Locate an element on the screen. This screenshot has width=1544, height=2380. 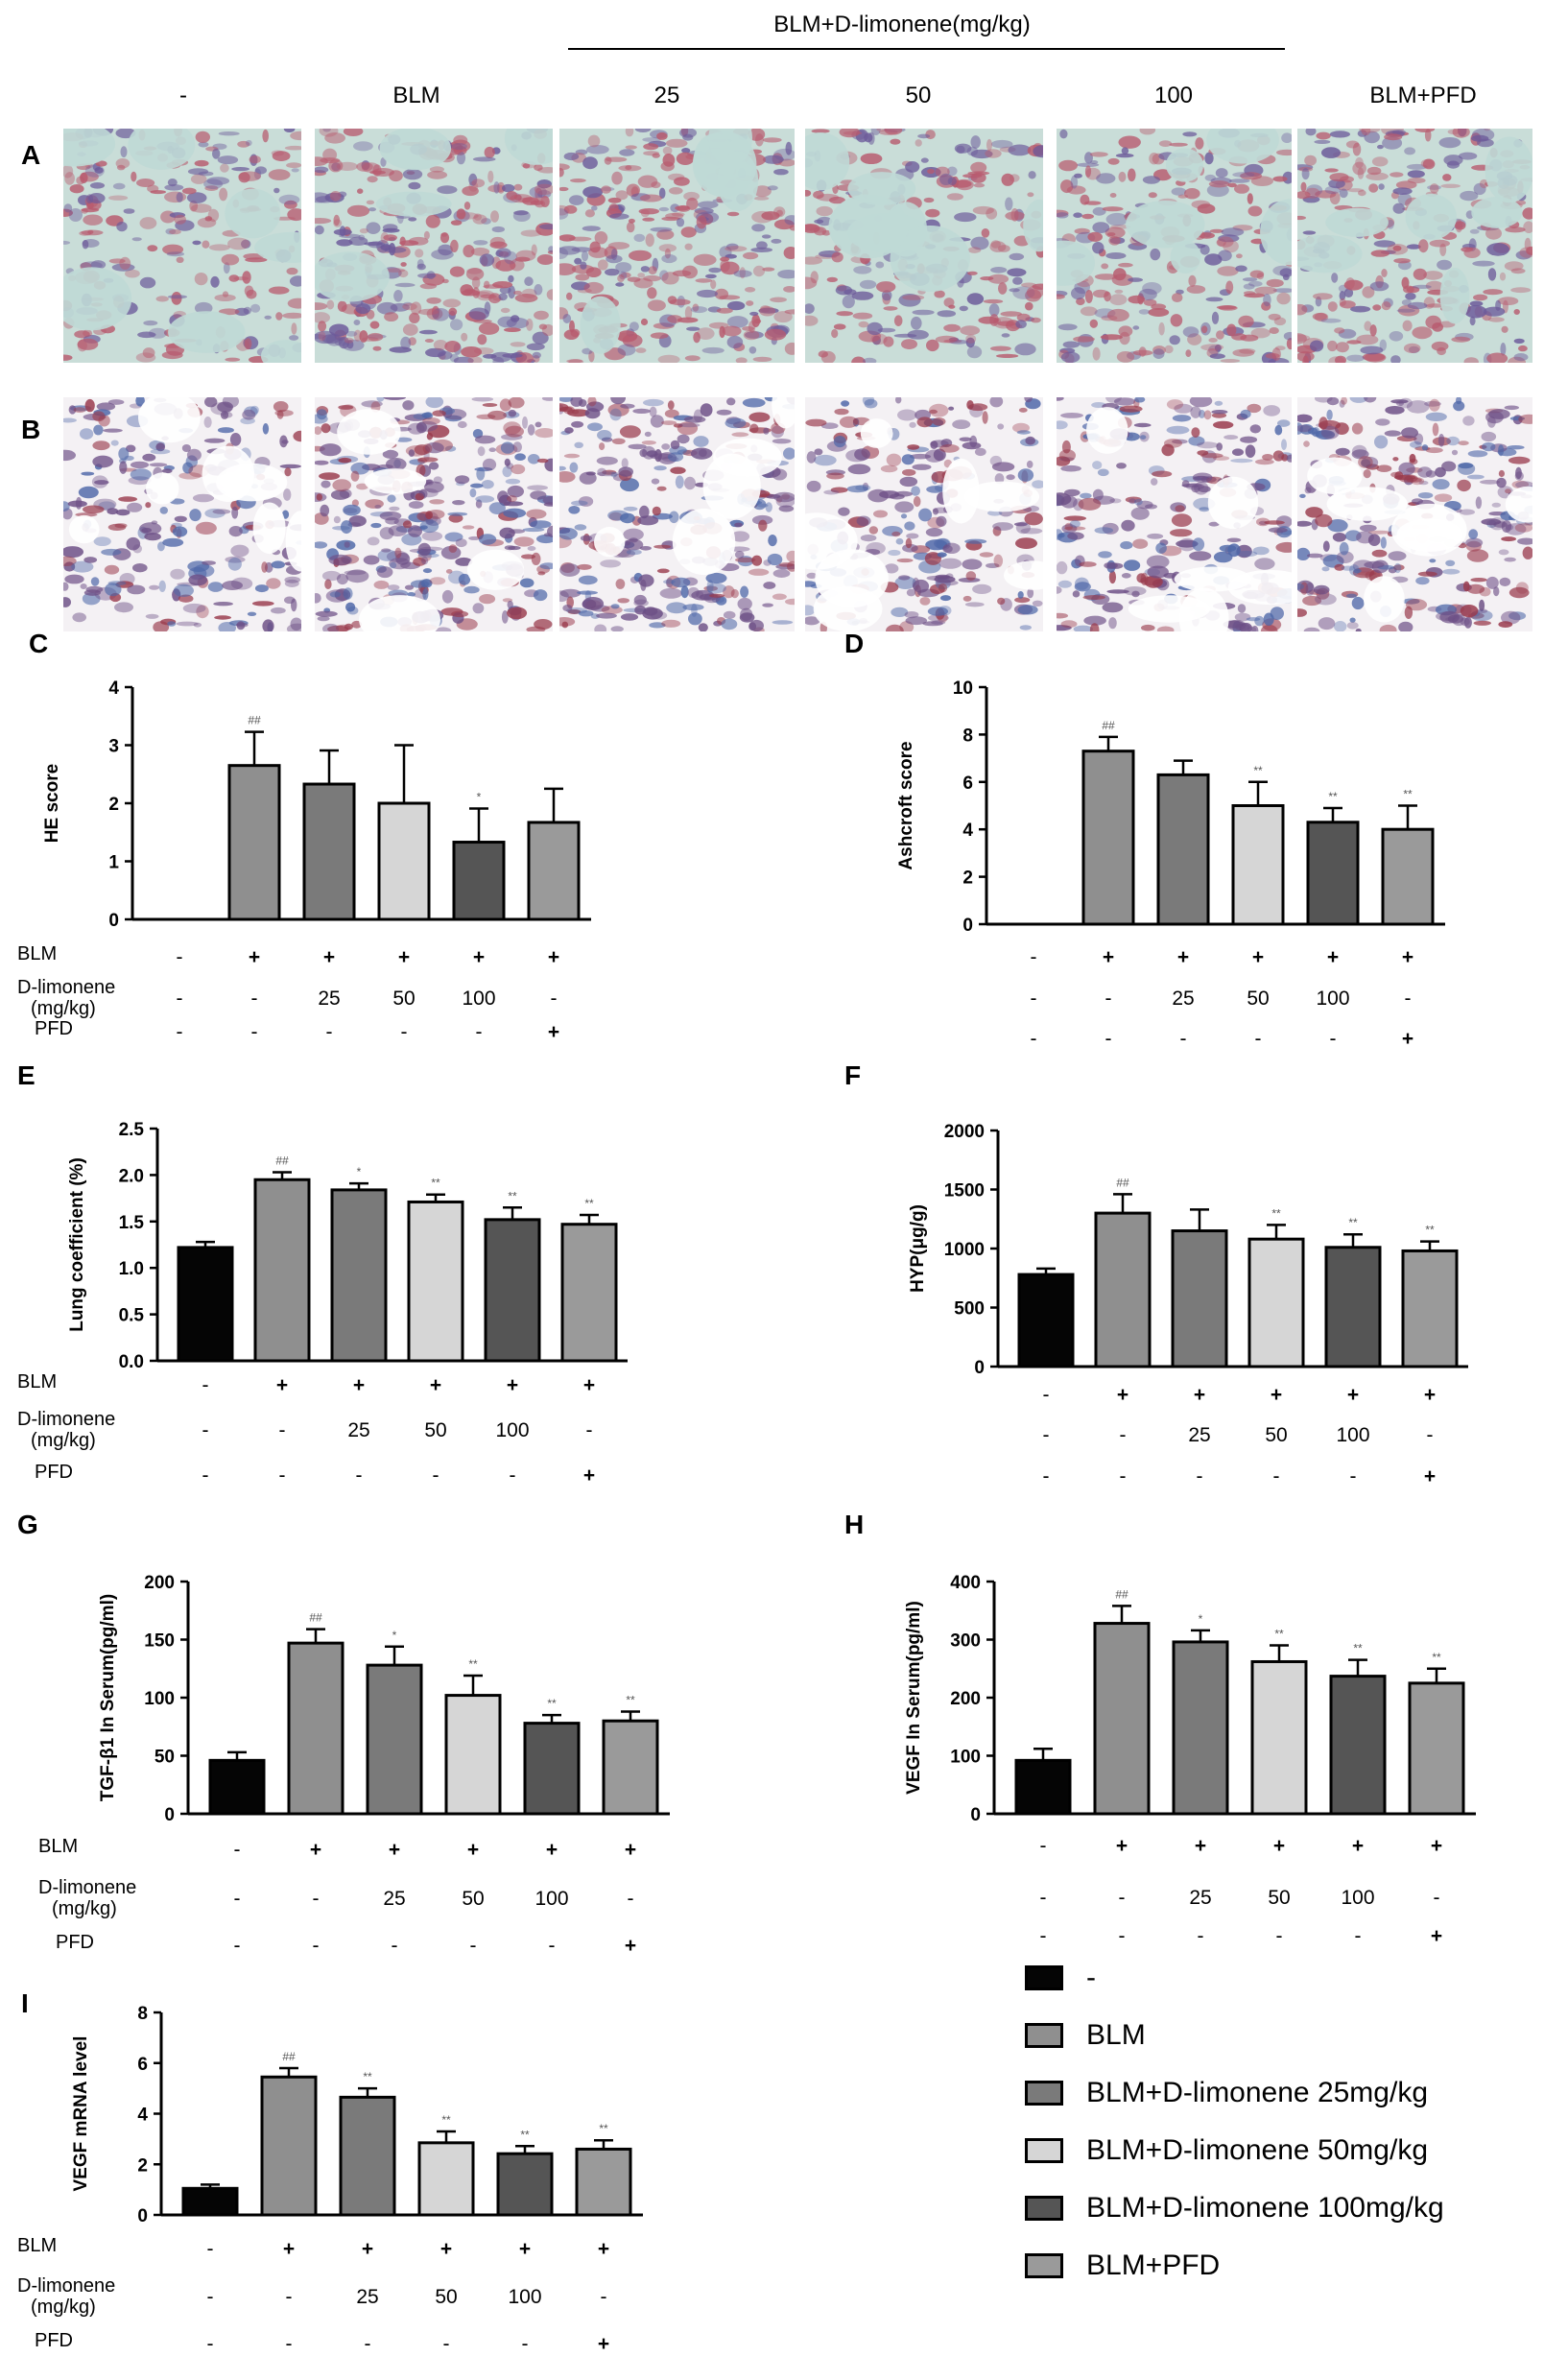
sig-mark-d-4: ** is located at coordinates (1333, 796).